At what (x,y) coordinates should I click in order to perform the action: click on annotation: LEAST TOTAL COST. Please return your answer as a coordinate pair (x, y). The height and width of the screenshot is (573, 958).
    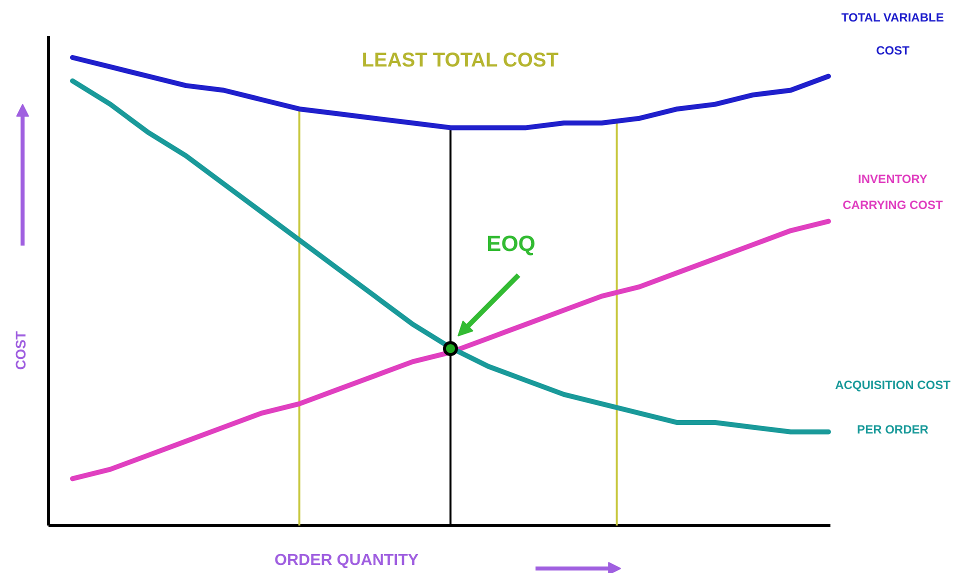
    Looking at the image, I should click on (460, 60).